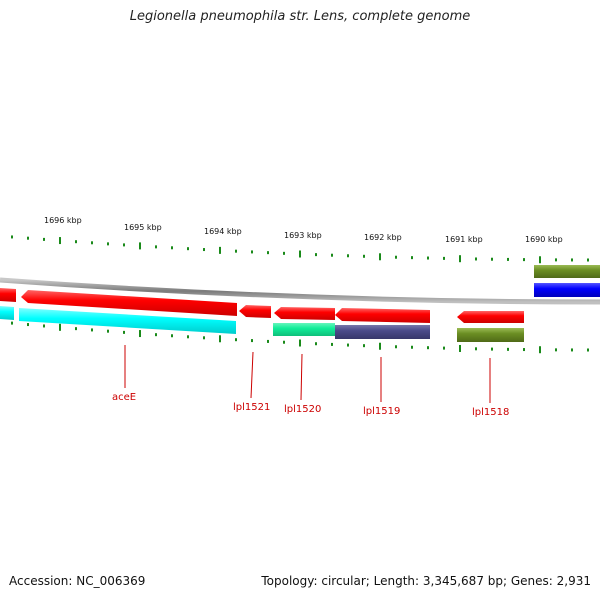 The image size is (600, 600). I want to click on outer-tick-marks, so click(300, 249).